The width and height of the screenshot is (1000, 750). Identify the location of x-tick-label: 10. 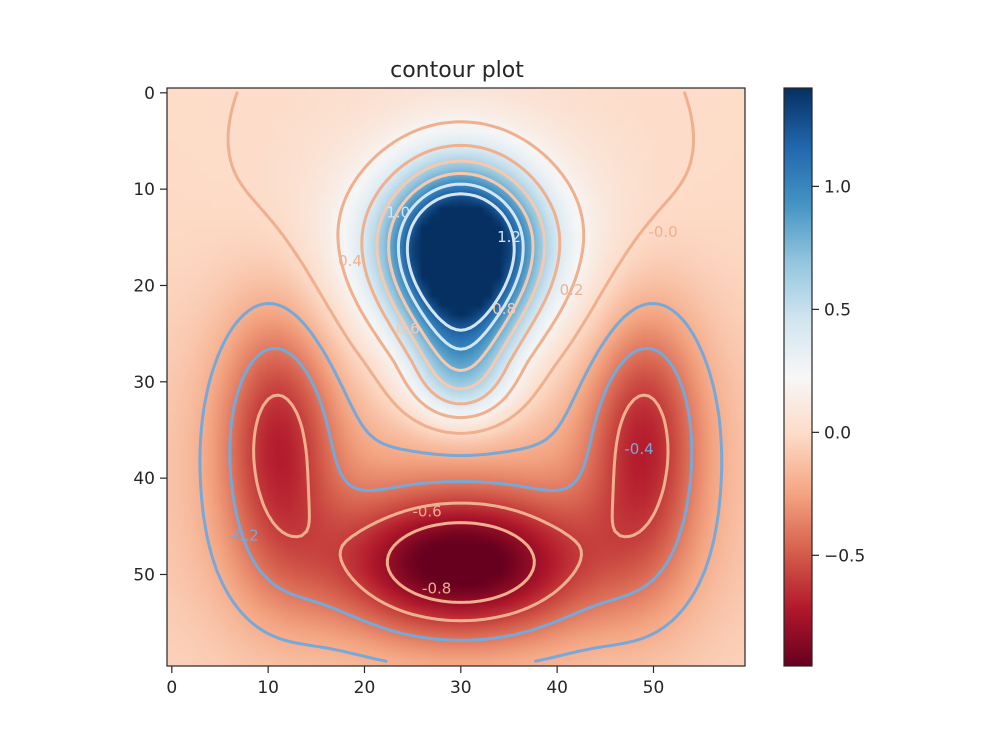
(268, 688).